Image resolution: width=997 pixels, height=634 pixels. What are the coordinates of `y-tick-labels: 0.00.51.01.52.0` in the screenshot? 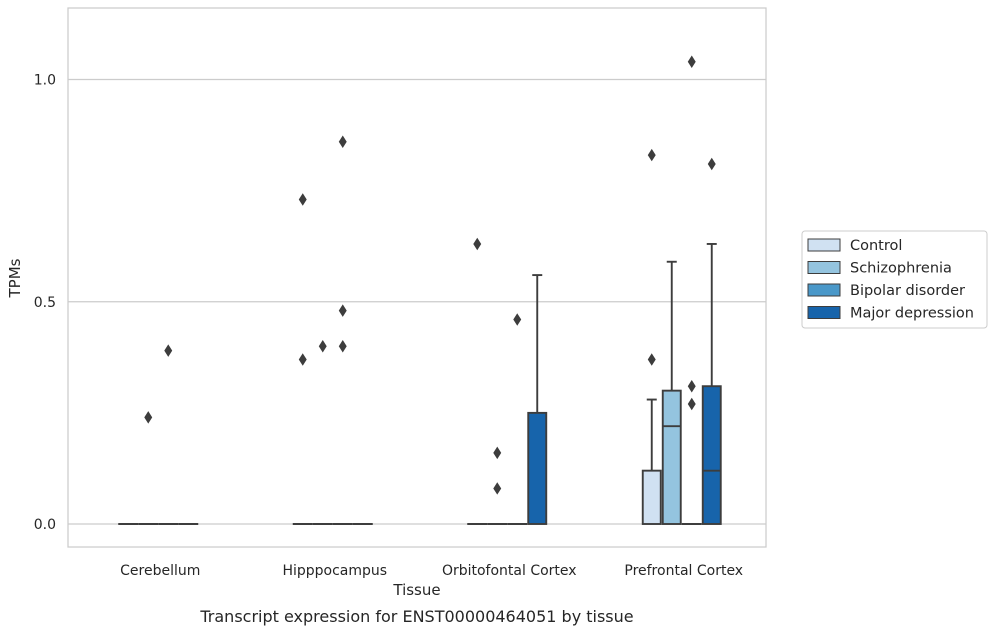 It's located at (45, 303).